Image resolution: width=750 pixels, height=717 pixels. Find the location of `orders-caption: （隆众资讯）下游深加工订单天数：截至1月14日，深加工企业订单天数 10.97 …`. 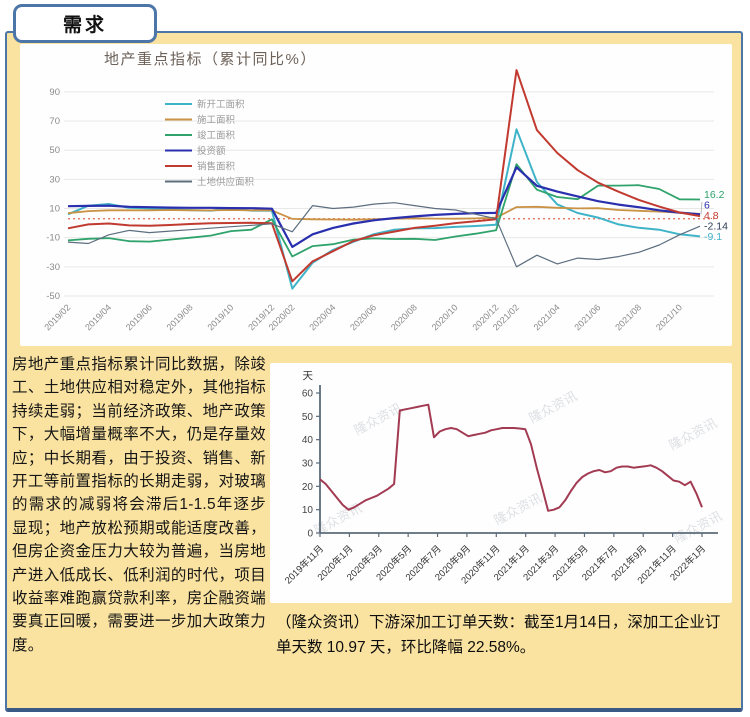

orders-caption: （隆众资讯）下游深加工订单天数：截至1月14日，深加工企业订单天数 10.97 … is located at coordinates (498, 635).